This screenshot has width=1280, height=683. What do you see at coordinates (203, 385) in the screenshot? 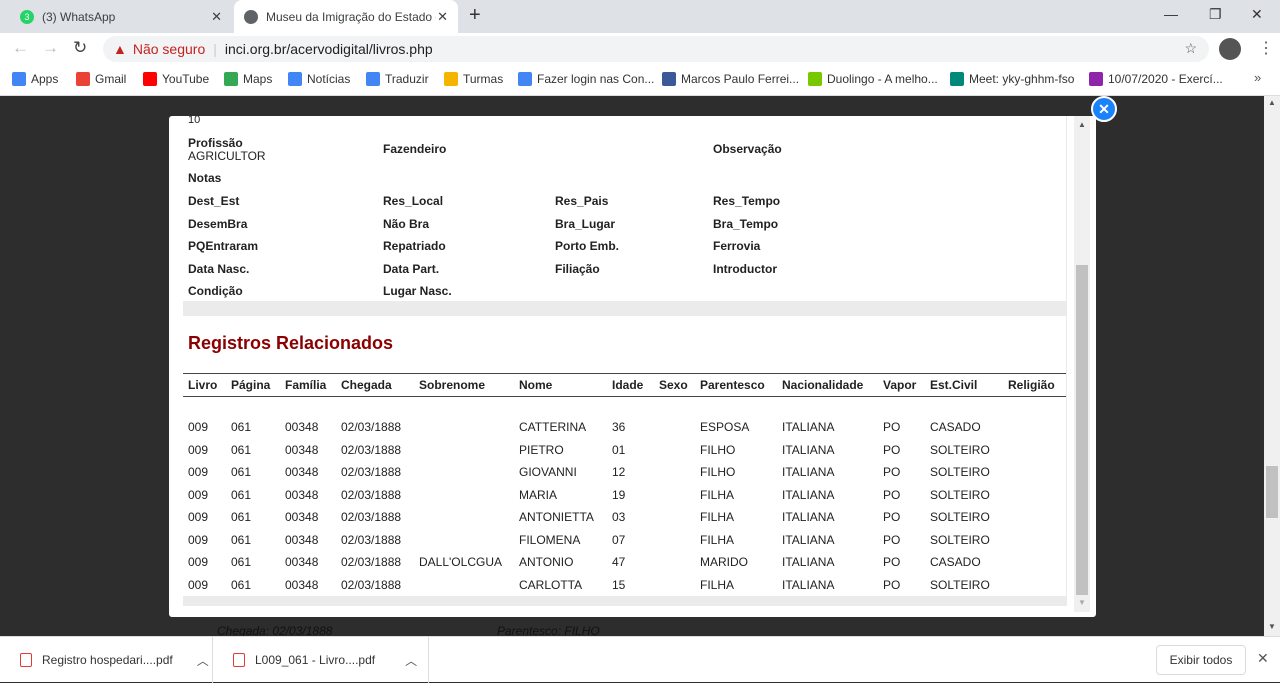
I see `column-header: Livro` at bounding box center [203, 385].